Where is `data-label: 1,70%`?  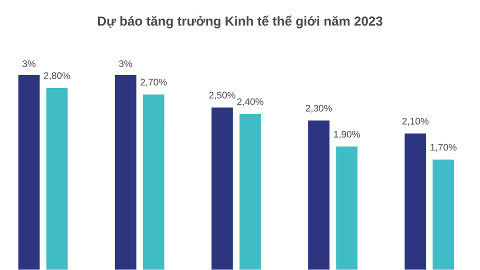
data-label: 1,70% is located at coordinates (443, 148).